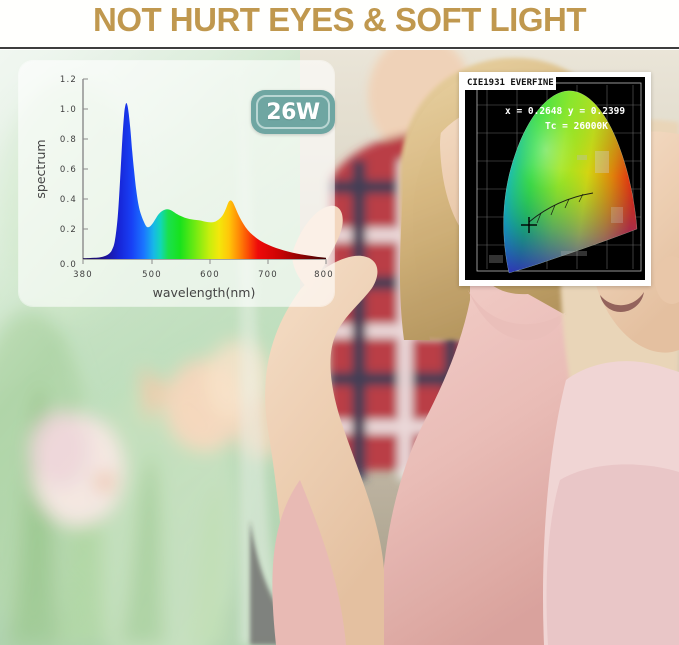 The height and width of the screenshot is (645, 679). I want to click on y-tick-label: 0.2, so click(68, 230).